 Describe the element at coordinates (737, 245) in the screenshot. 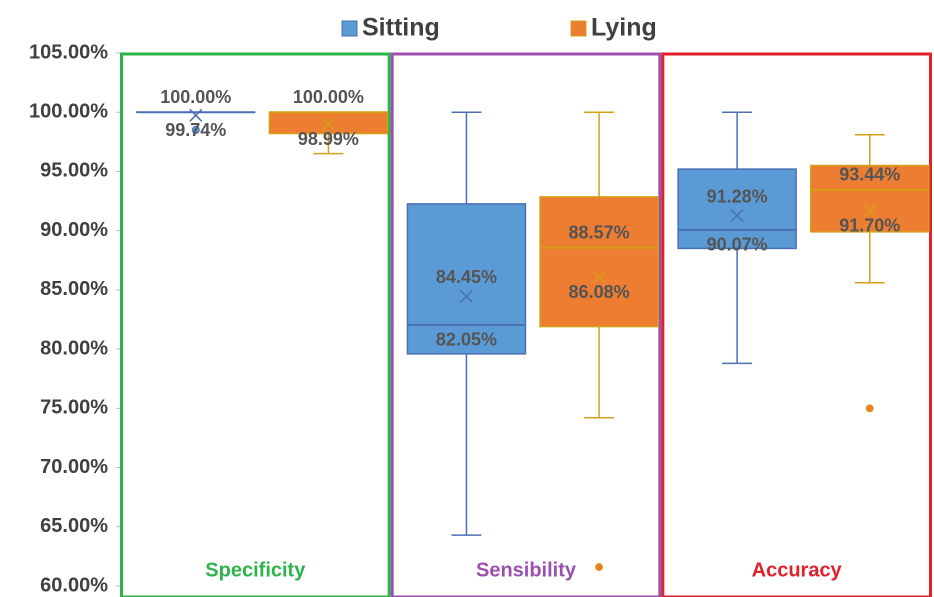

I see `median-label: 90.07%` at that location.